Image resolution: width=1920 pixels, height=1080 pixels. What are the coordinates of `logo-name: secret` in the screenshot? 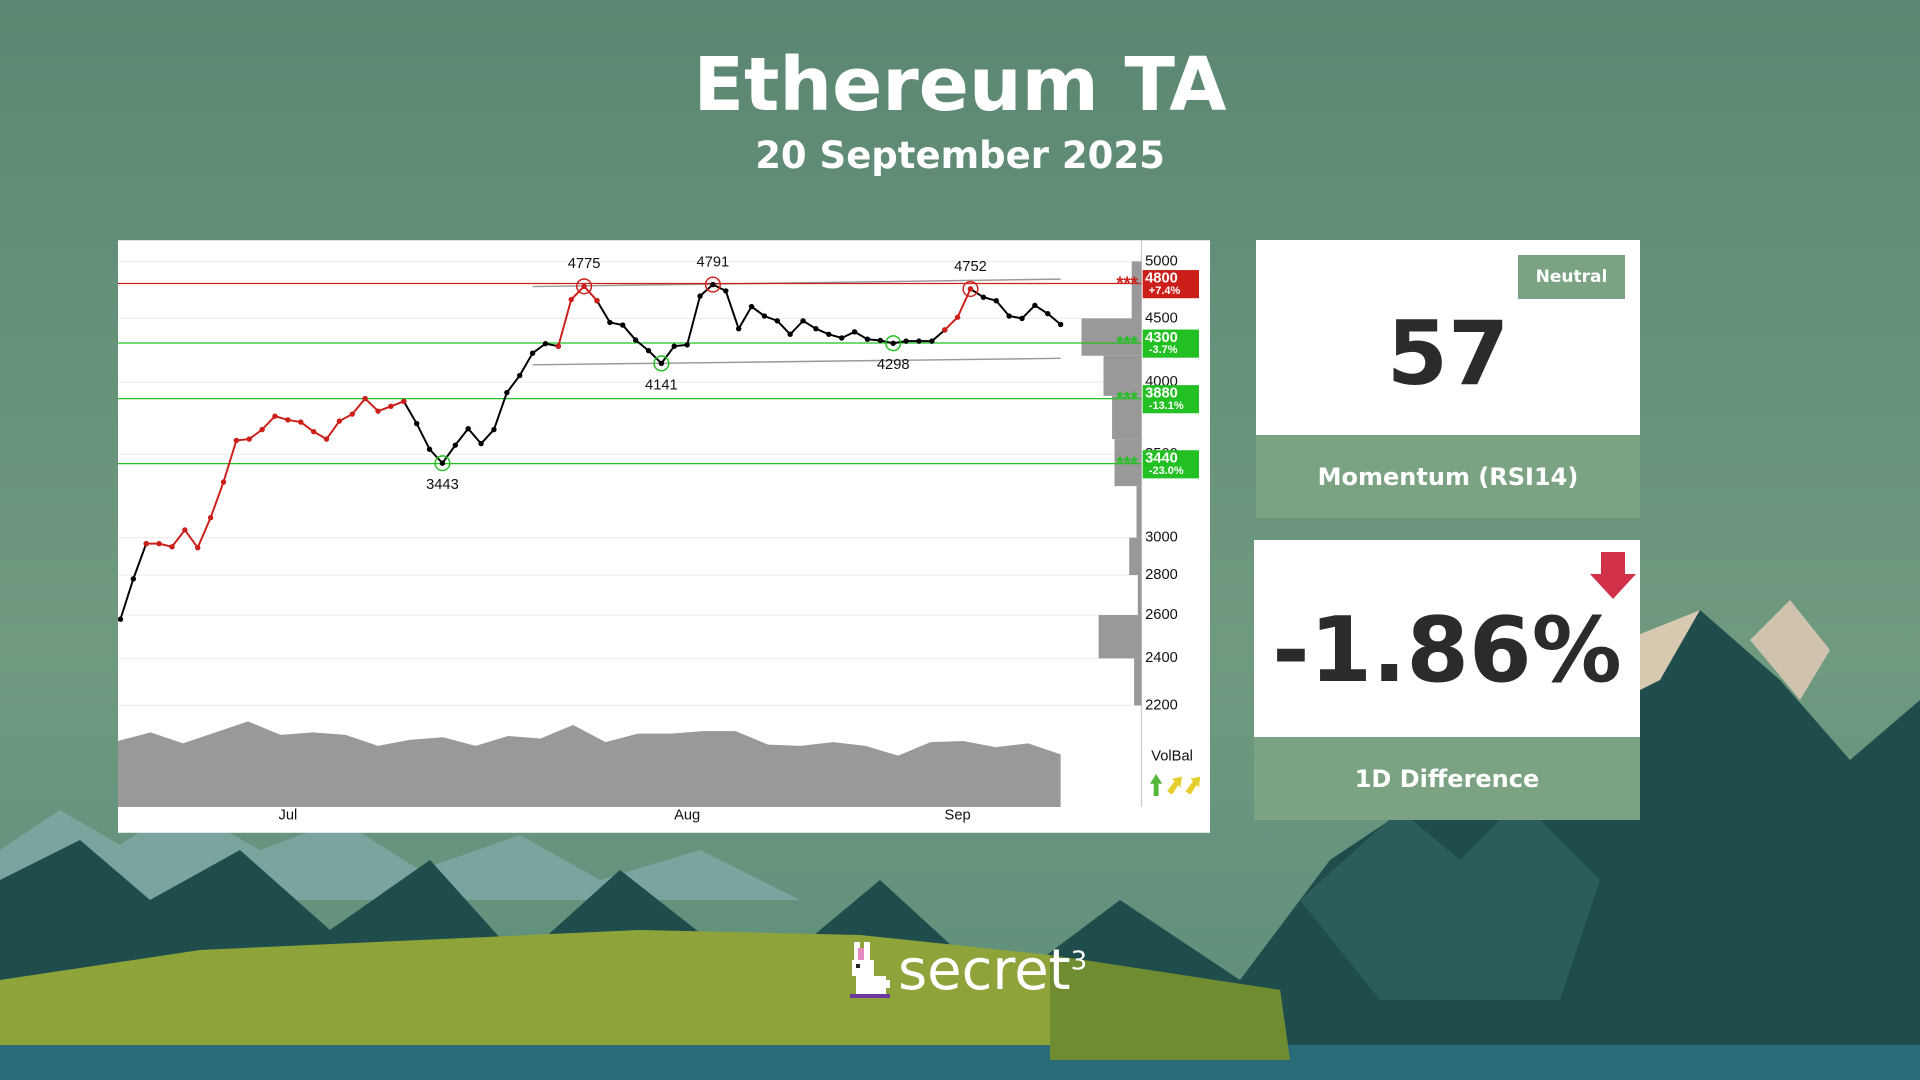 It's located at (984, 970).